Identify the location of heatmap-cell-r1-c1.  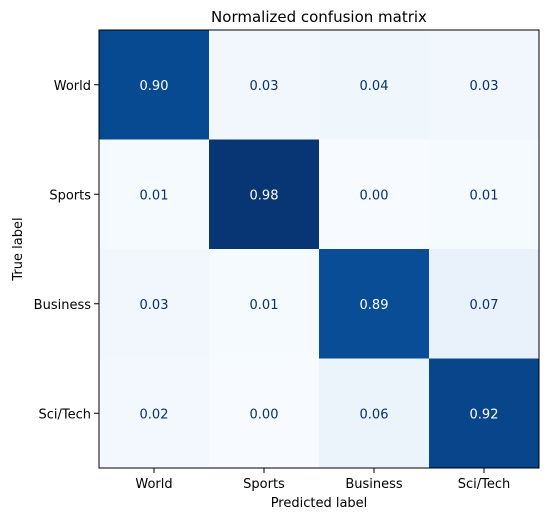
(264, 194).